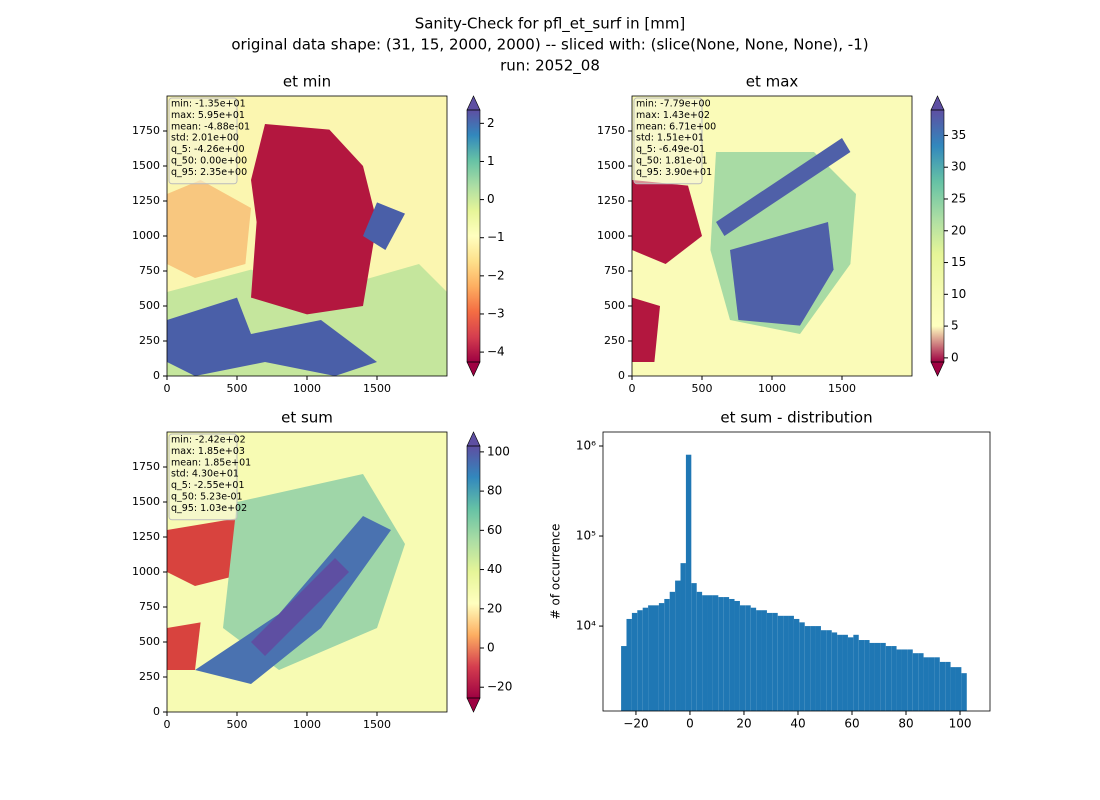  Describe the element at coordinates (797, 724) in the screenshot. I see `x-tick-label: 40` at that location.